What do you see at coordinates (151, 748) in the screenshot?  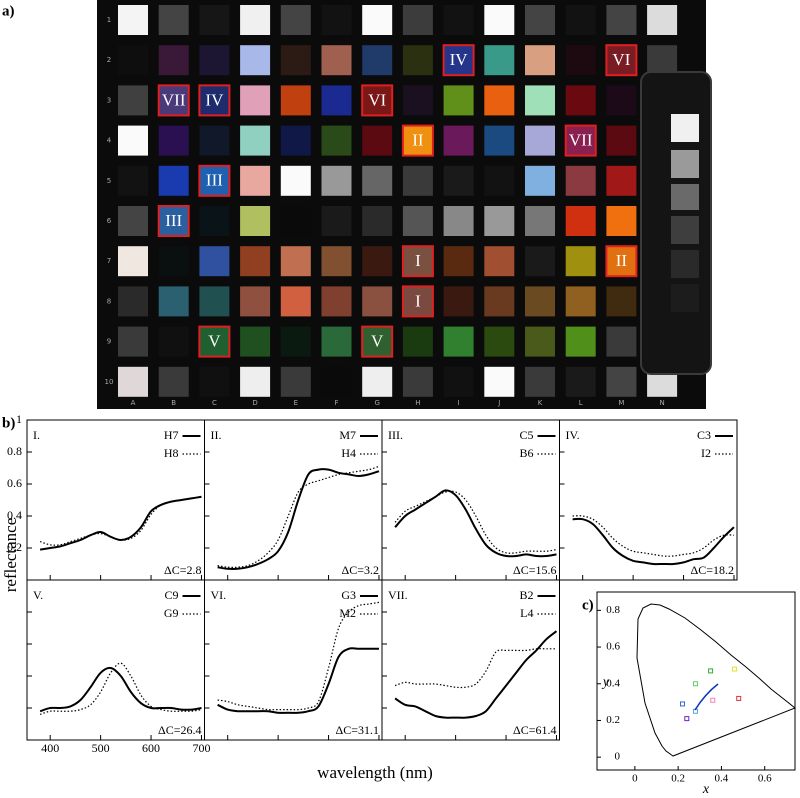 I see `x-tick-label: 600` at bounding box center [151, 748].